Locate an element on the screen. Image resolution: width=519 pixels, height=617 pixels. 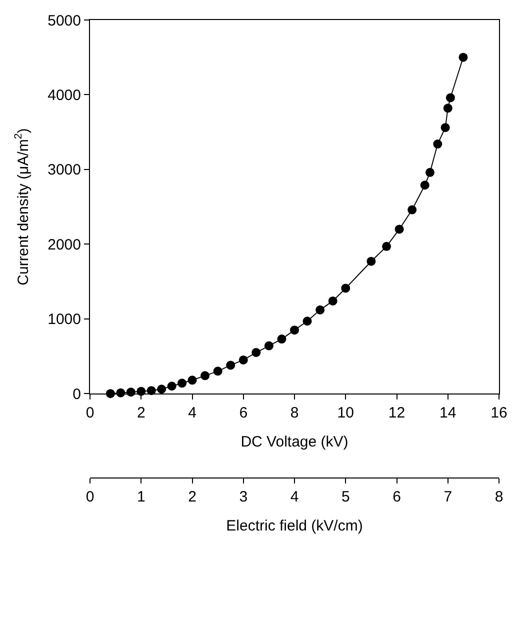
x2-tick-label: 3 is located at coordinates (243, 497).